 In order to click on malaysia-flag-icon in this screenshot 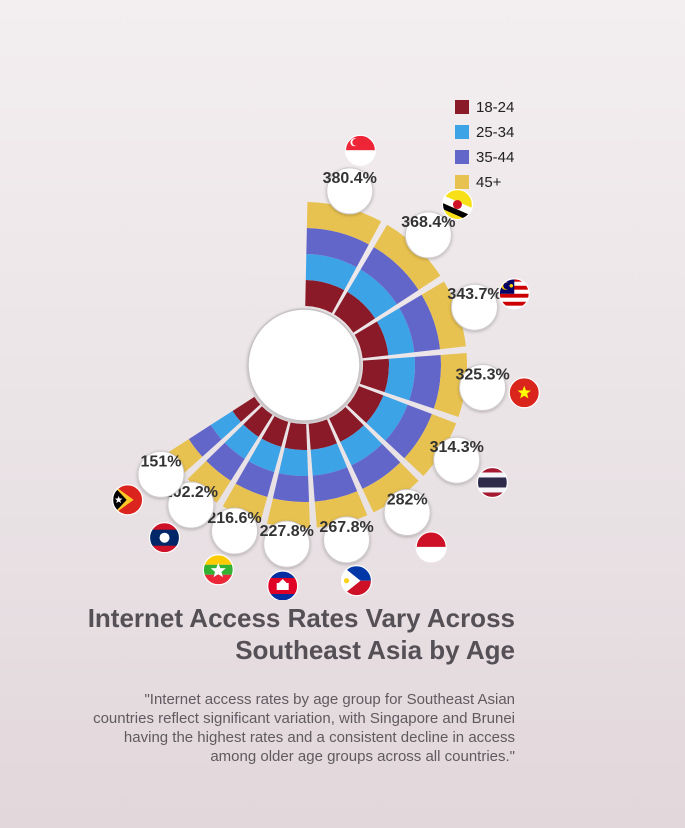, I will do `click(514, 294)`.